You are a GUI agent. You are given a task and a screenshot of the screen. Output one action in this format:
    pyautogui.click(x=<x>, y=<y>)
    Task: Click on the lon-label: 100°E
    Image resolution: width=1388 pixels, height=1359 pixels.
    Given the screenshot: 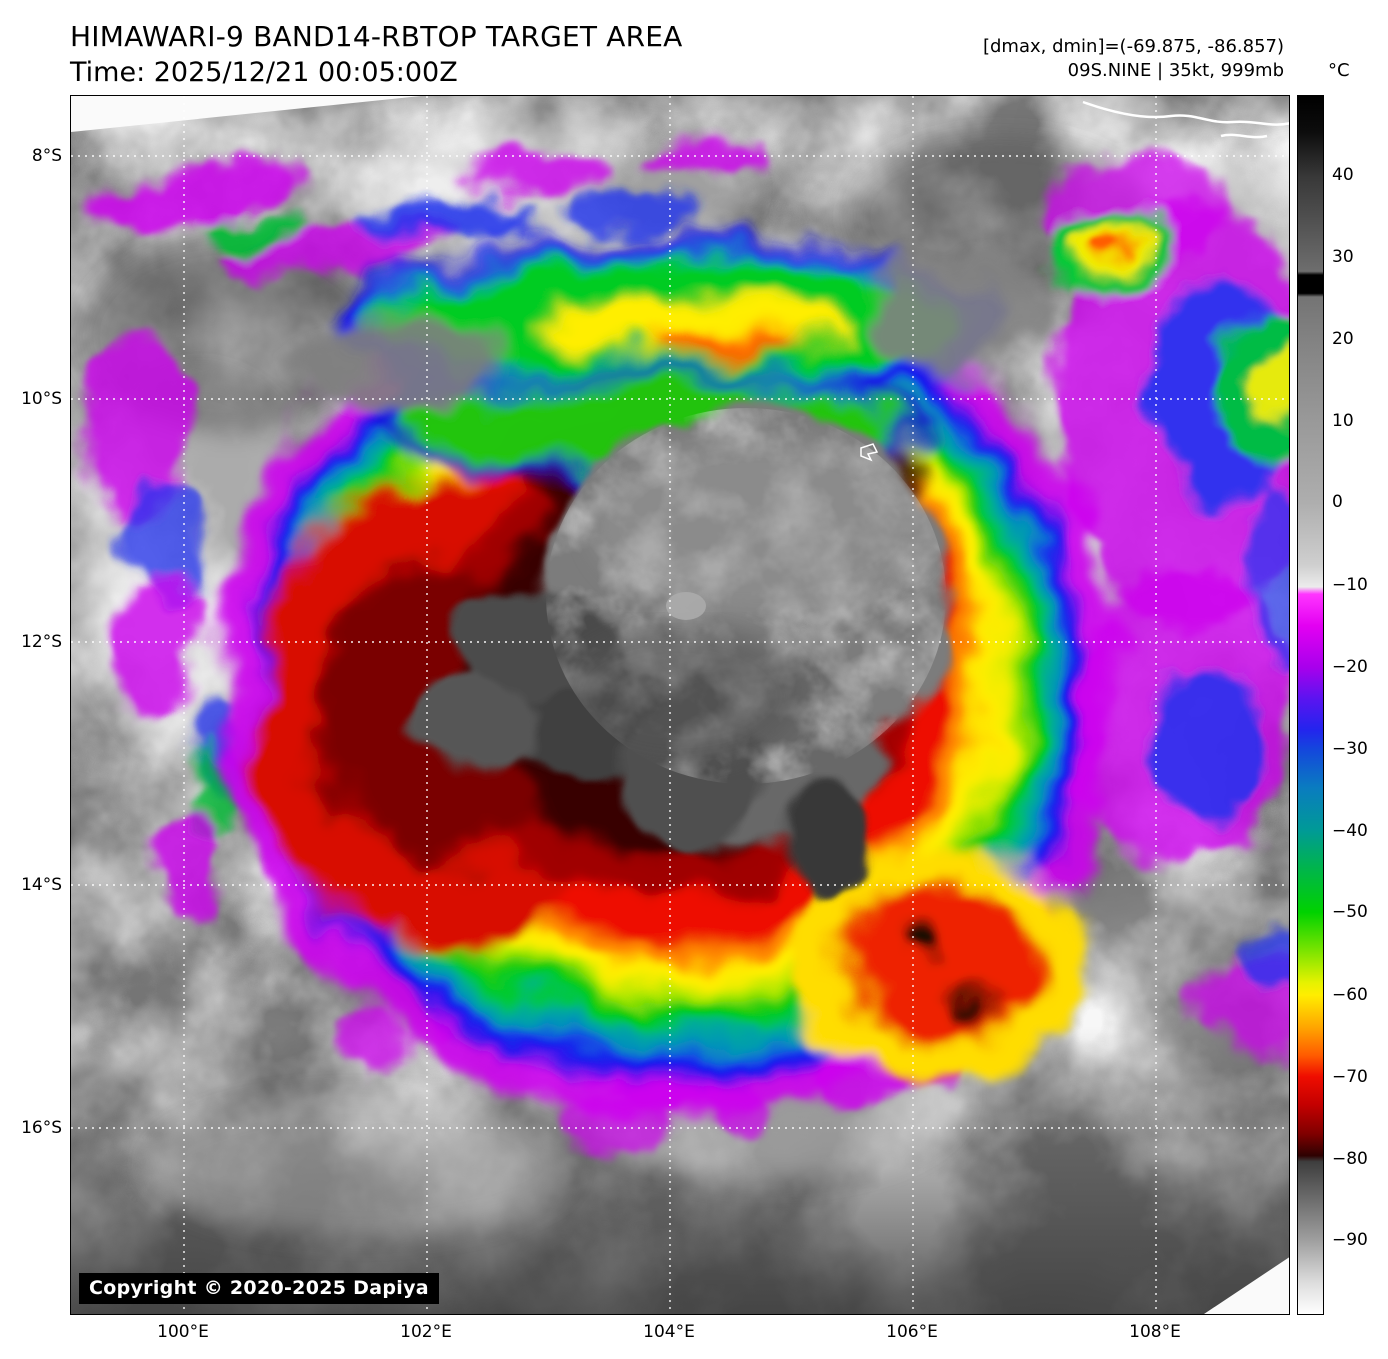 What is the action you would take?
    pyautogui.click(x=183, y=1332)
    